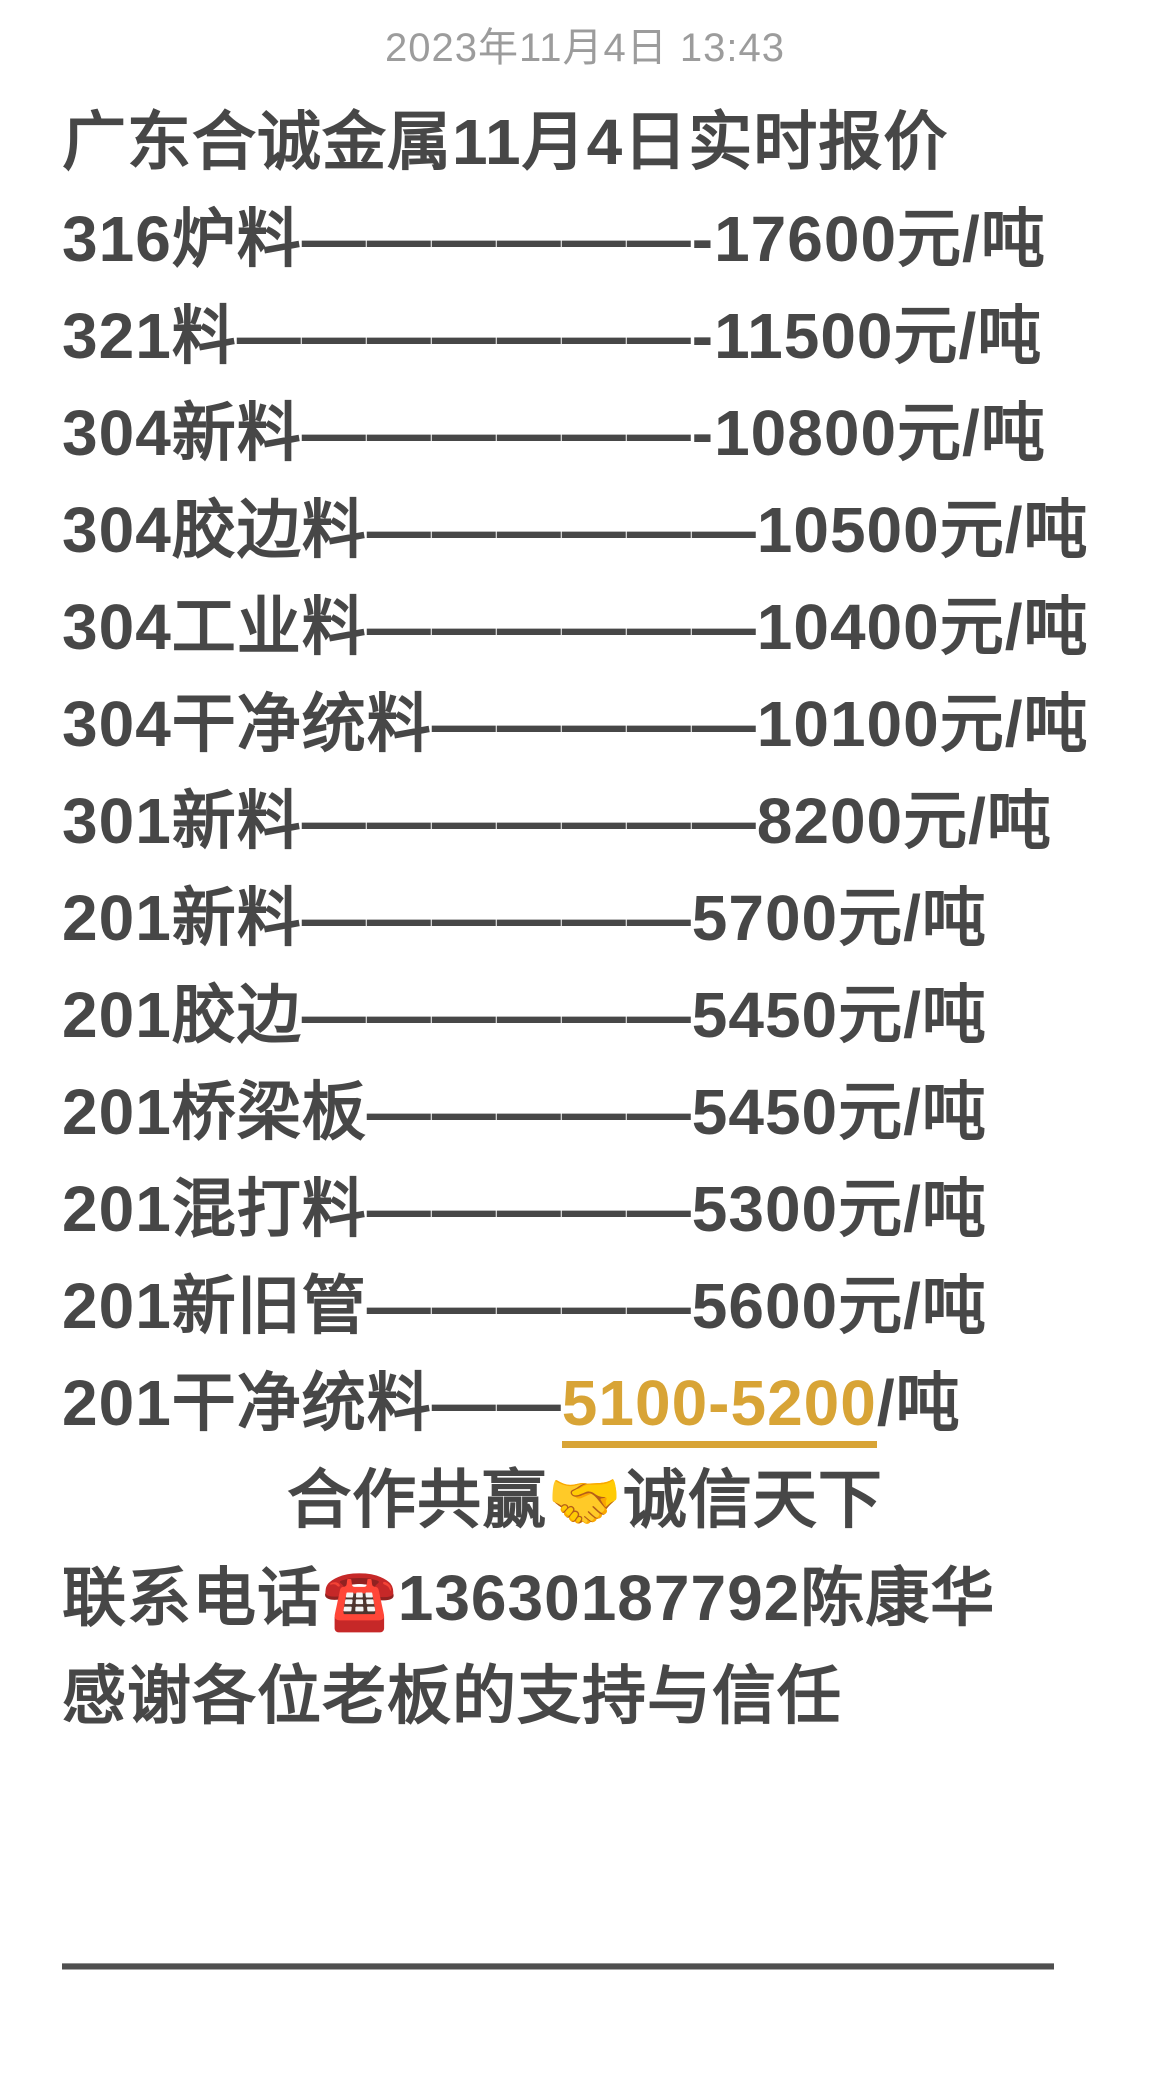 The width and height of the screenshot is (1170, 2079). What do you see at coordinates (585, 48) in the screenshot?
I see `message-timestamp: 2023年11月4日 13:43` at bounding box center [585, 48].